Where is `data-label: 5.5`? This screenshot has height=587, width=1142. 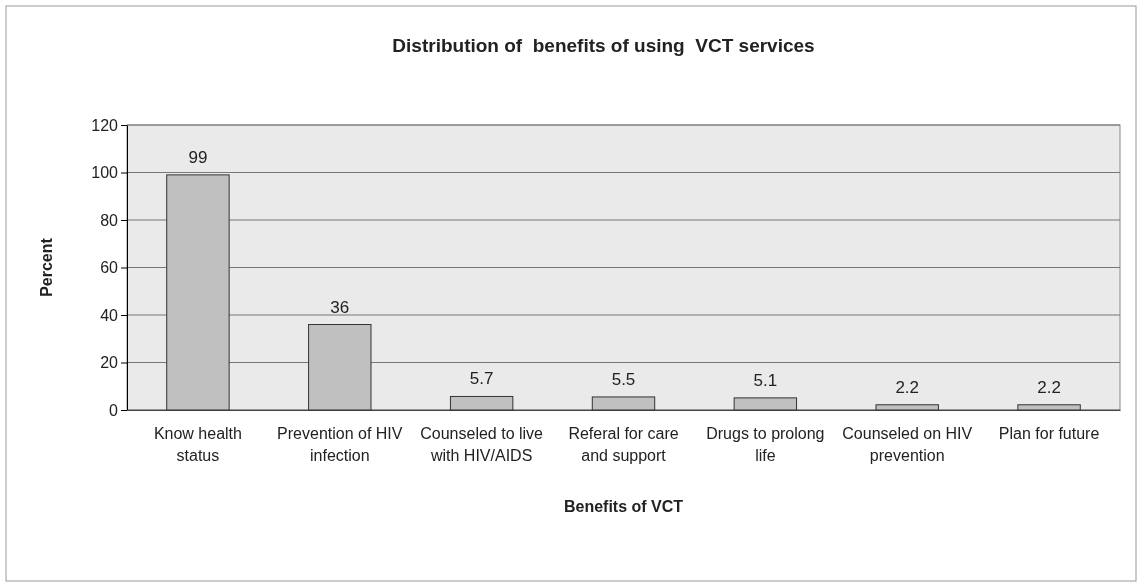
data-label: 5.5 is located at coordinates (623, 379).